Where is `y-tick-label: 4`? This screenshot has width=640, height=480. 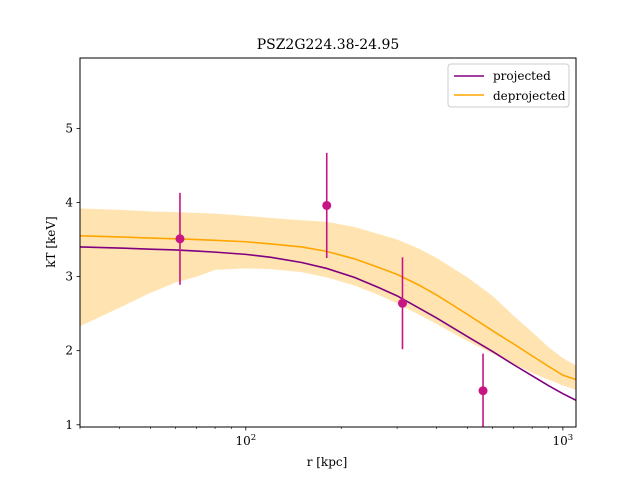 y-tick-label: 4 is located at coordinates (69, 202).